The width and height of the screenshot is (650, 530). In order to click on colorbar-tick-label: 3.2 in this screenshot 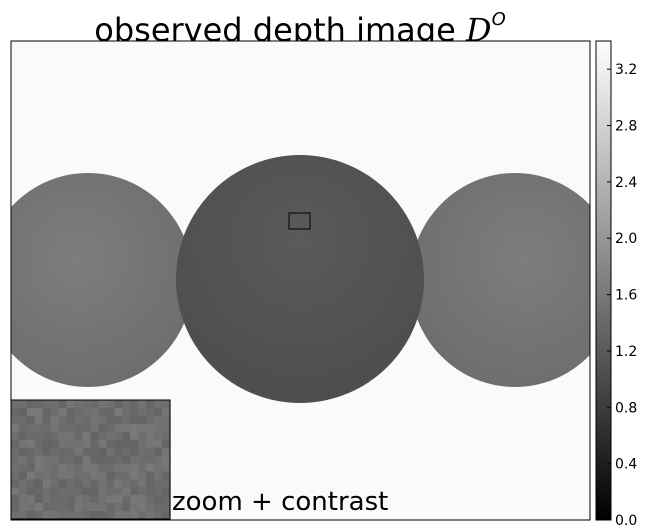, I will do `click(626, 70)`.